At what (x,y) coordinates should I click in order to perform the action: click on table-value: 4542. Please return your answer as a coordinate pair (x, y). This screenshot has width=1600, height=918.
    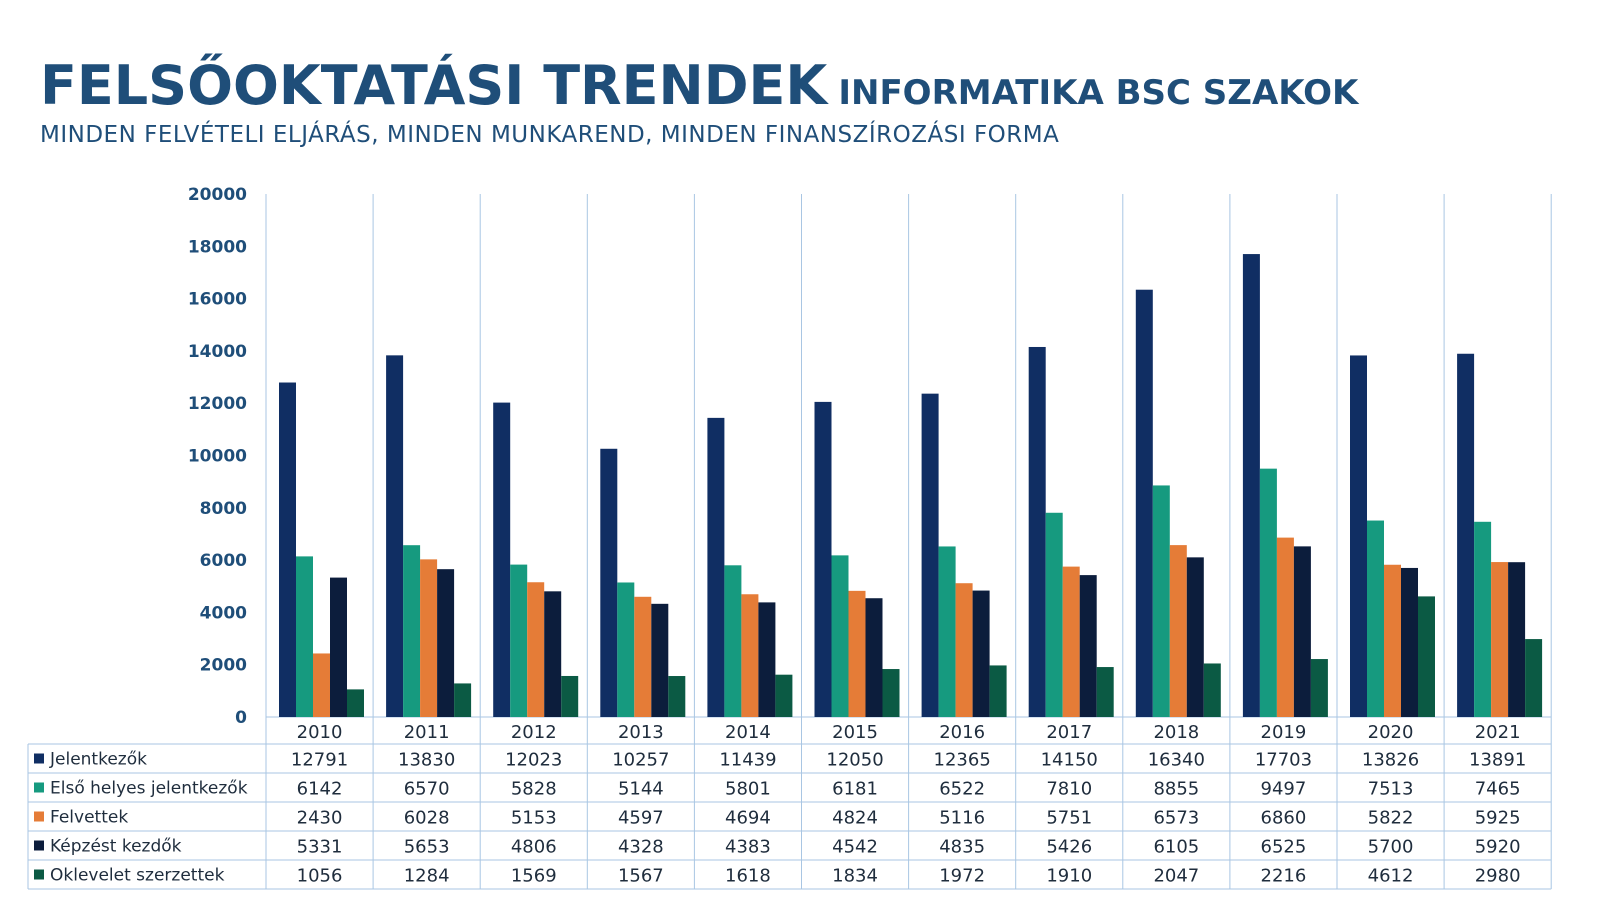
    Looking at the image, I should click on (855, 847).